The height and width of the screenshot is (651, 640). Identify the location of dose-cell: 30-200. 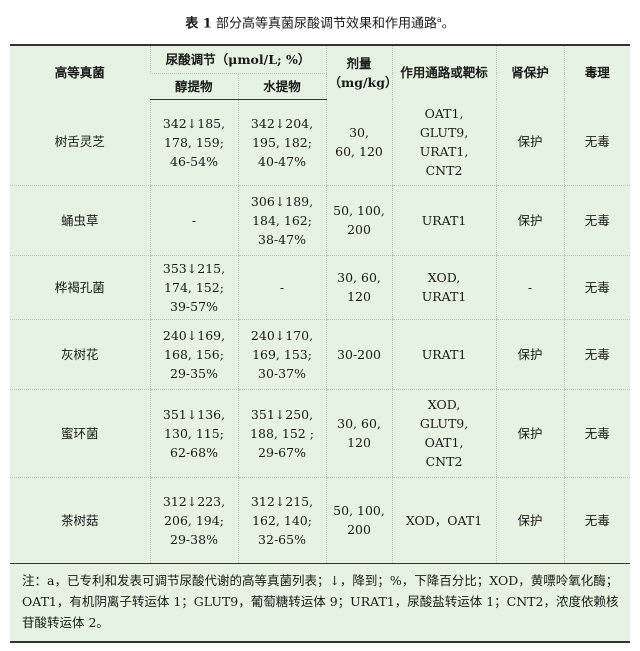
(359, 354).